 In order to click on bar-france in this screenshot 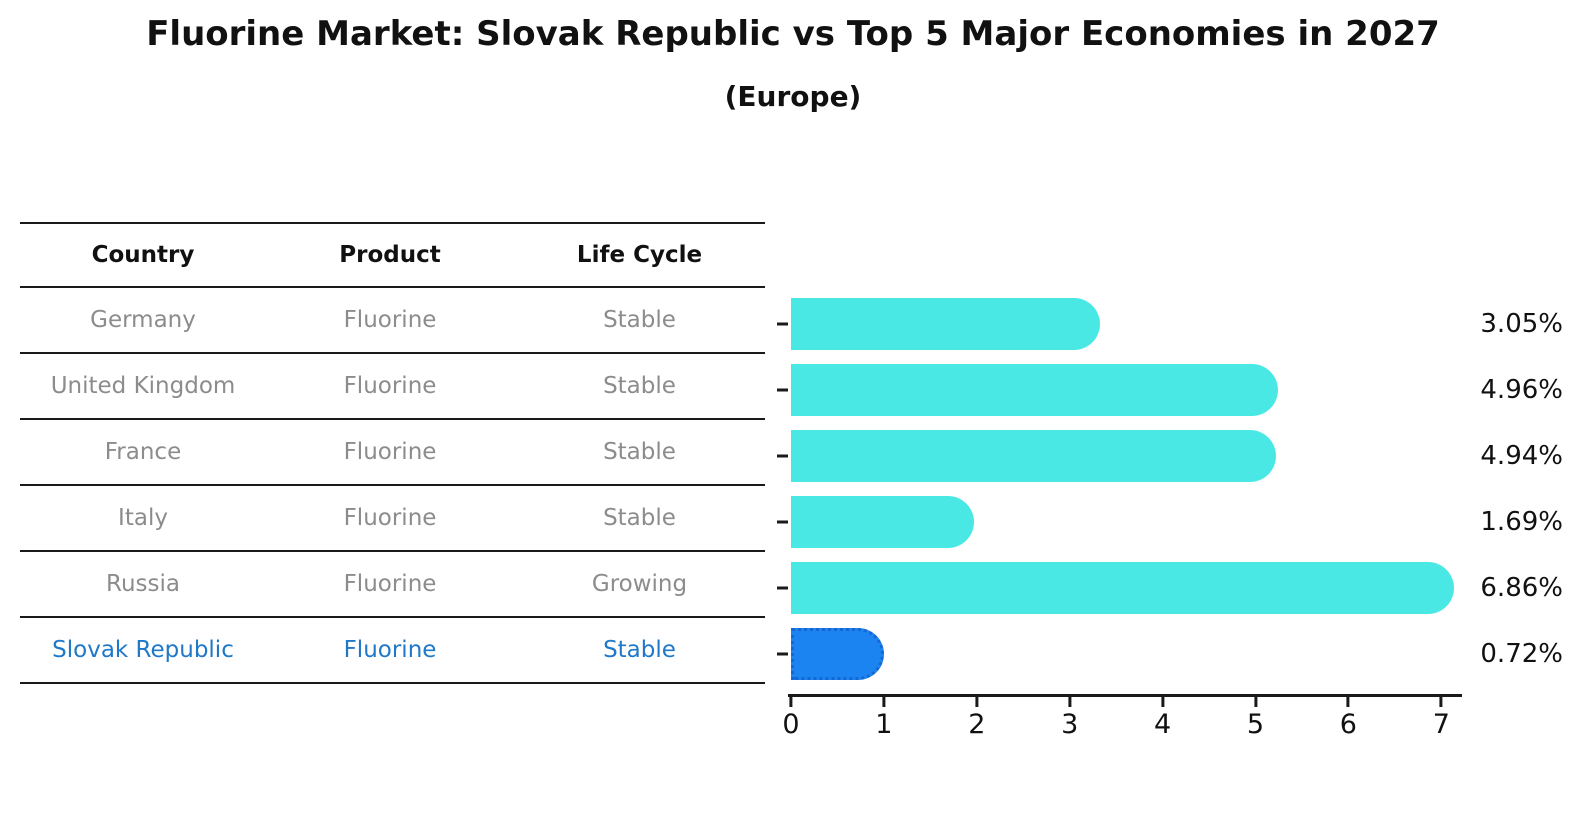, I will do `click(1033, 456)`.